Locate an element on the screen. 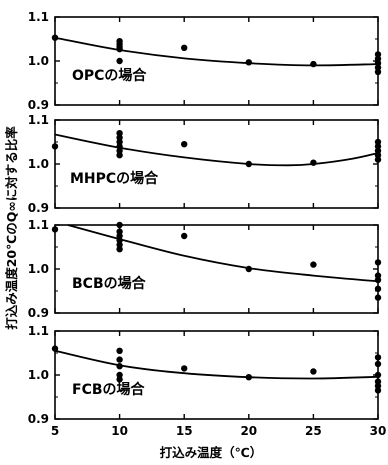  panel-label: BCBの場合 is located at coordinates (109, 283).